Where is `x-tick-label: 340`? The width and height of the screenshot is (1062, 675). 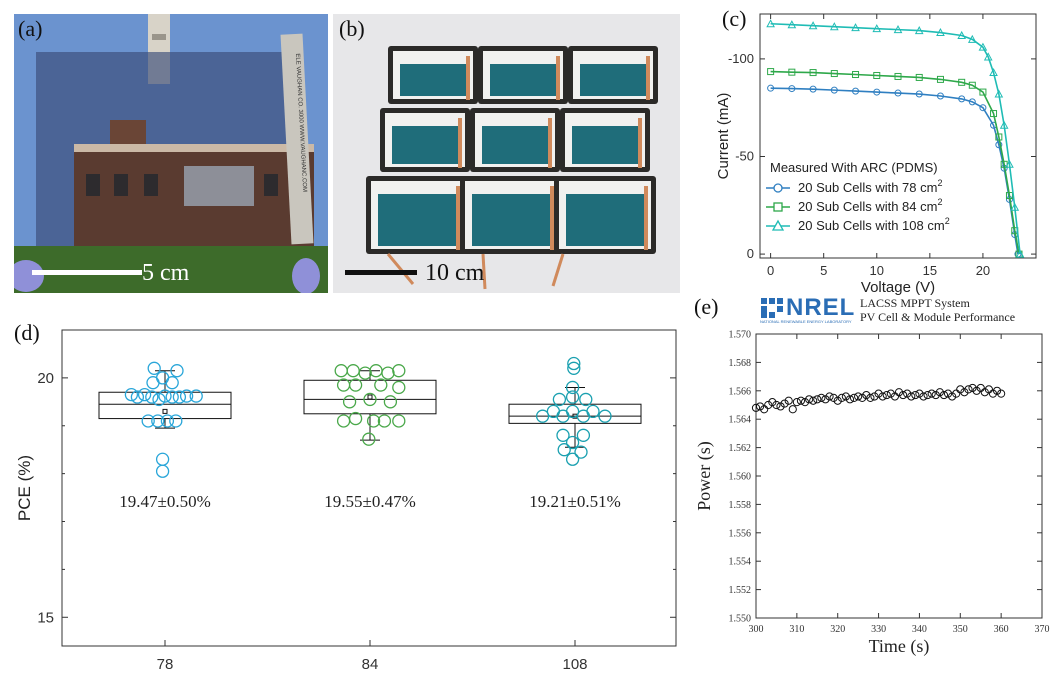
x-tick-label: 340 is located at coordinates (919, 629).